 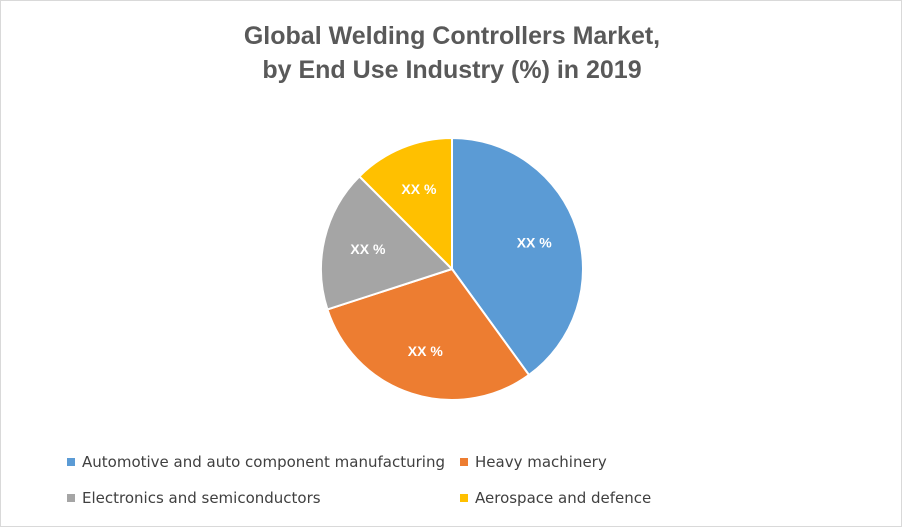 I want to click on legend-item-aerospace: Aerospace and defence, so click(x=555, y=498).